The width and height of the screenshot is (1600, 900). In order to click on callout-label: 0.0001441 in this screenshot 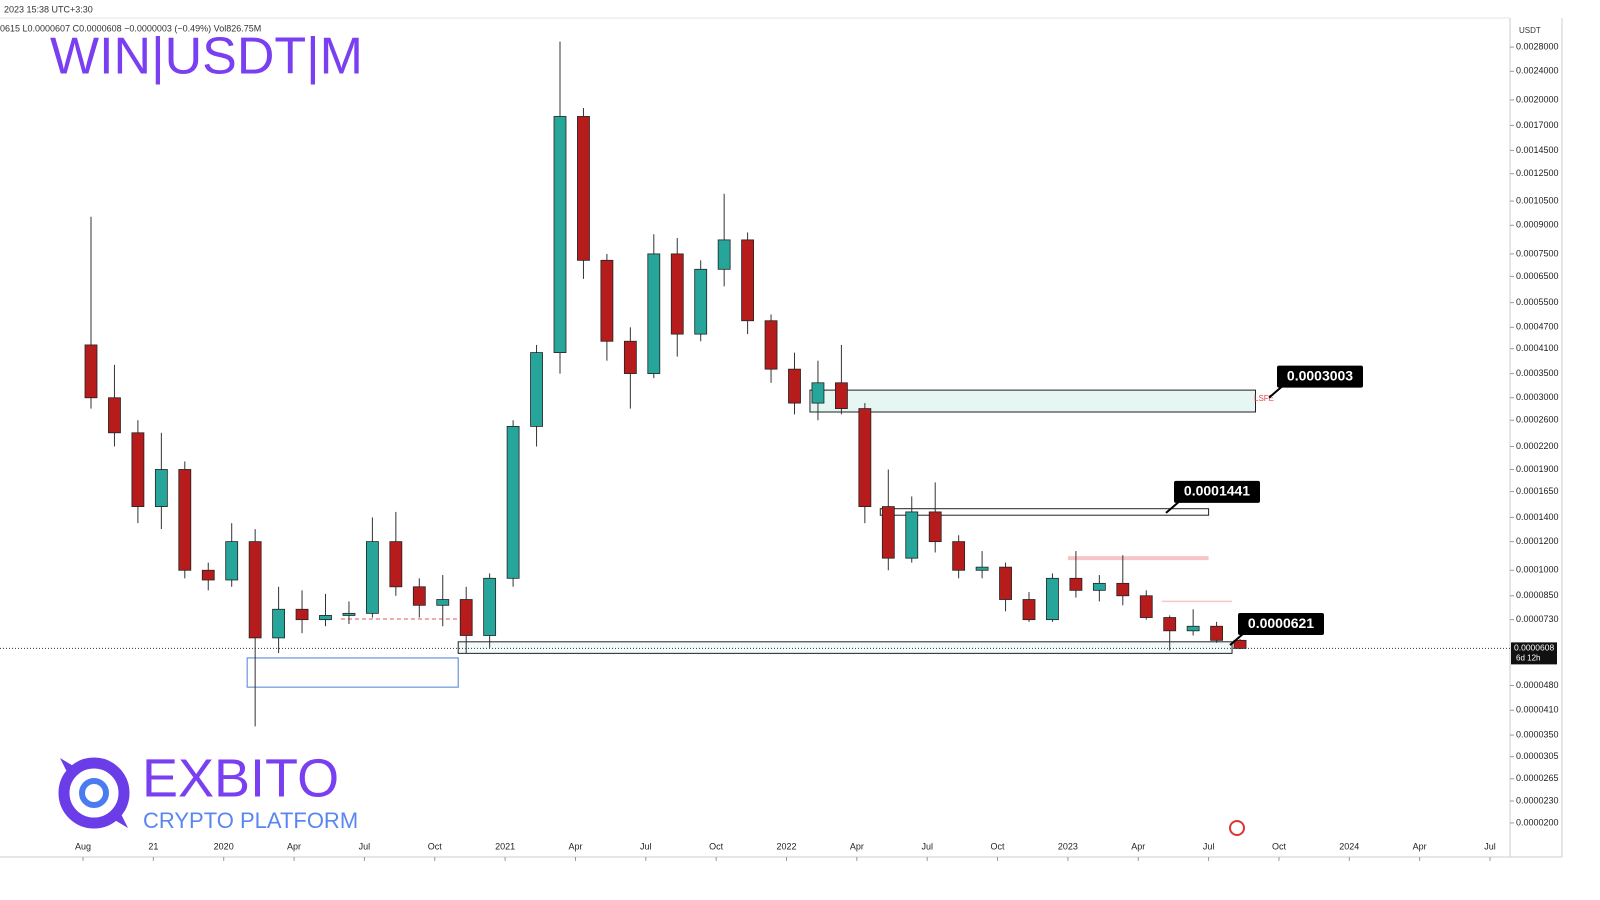, I will do `click(1217, 491)`.